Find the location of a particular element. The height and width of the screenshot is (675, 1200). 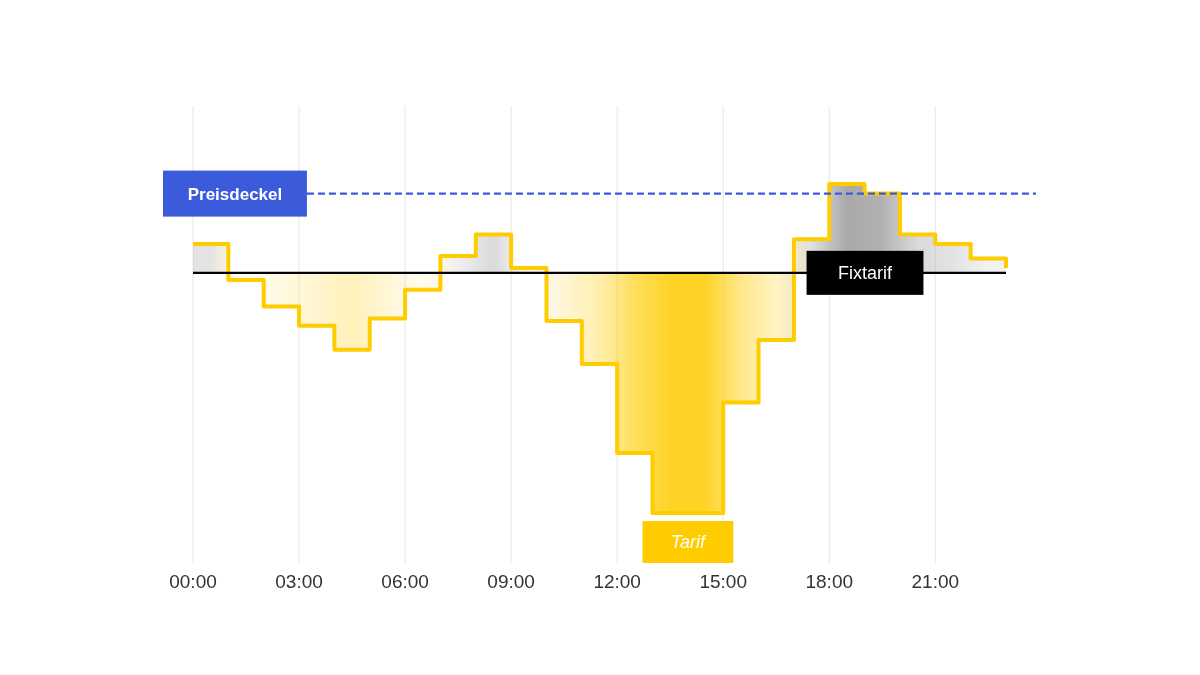

x-tick-label: 21:00 is located at coordinates (935, 581).